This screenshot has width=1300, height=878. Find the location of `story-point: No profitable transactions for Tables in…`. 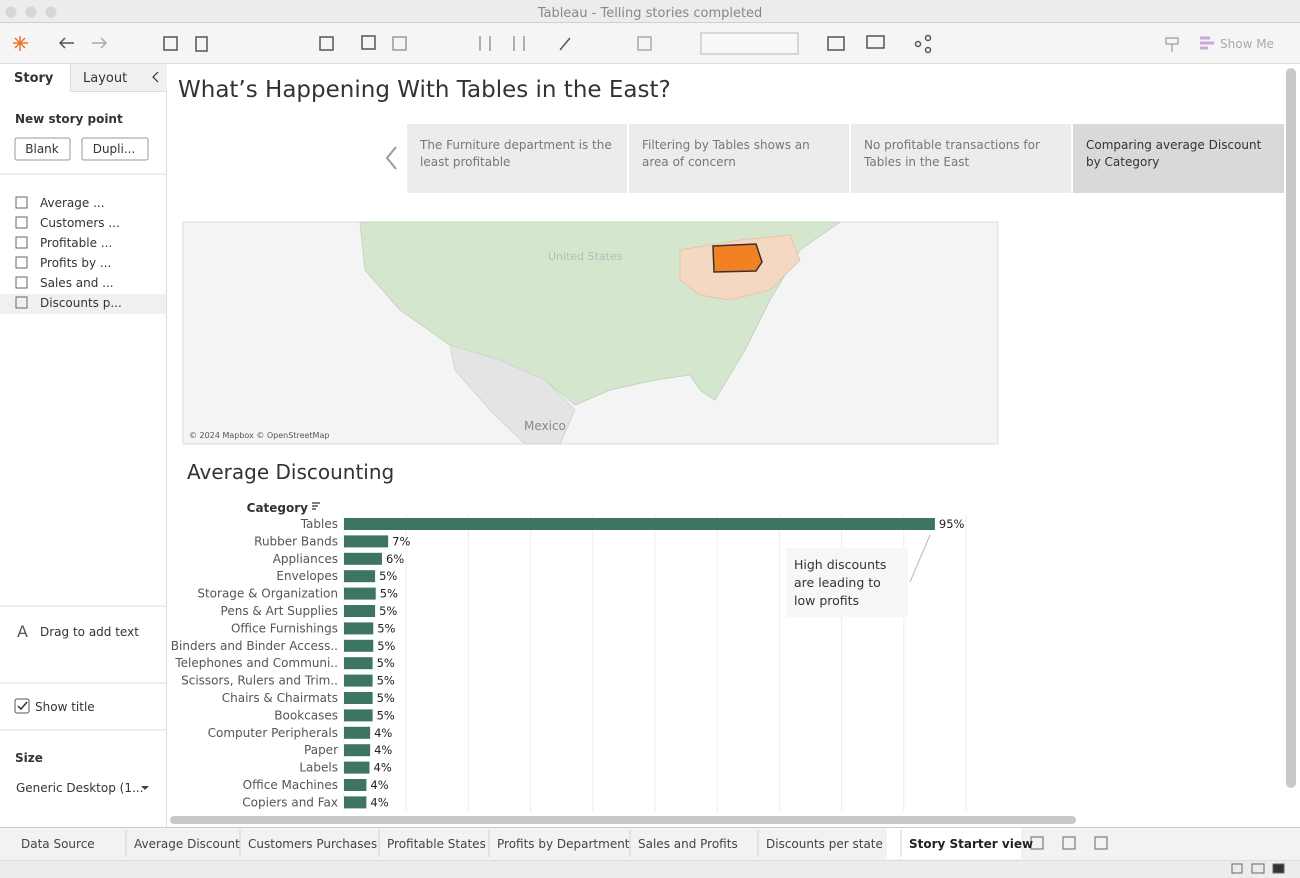

story-point: No profitable transactions for Tables in… is located at coordinates (961, 158).